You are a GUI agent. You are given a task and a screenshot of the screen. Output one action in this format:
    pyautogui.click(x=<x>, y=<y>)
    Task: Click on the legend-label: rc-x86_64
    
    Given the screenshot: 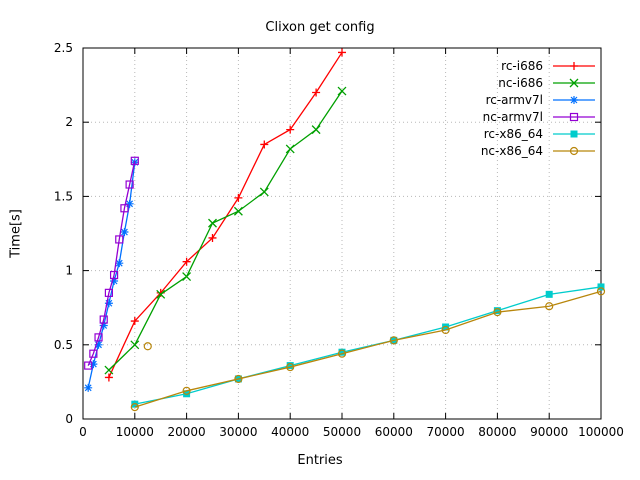 What is the action you would take?
    pyautogui.click(x=513, y=134)
    